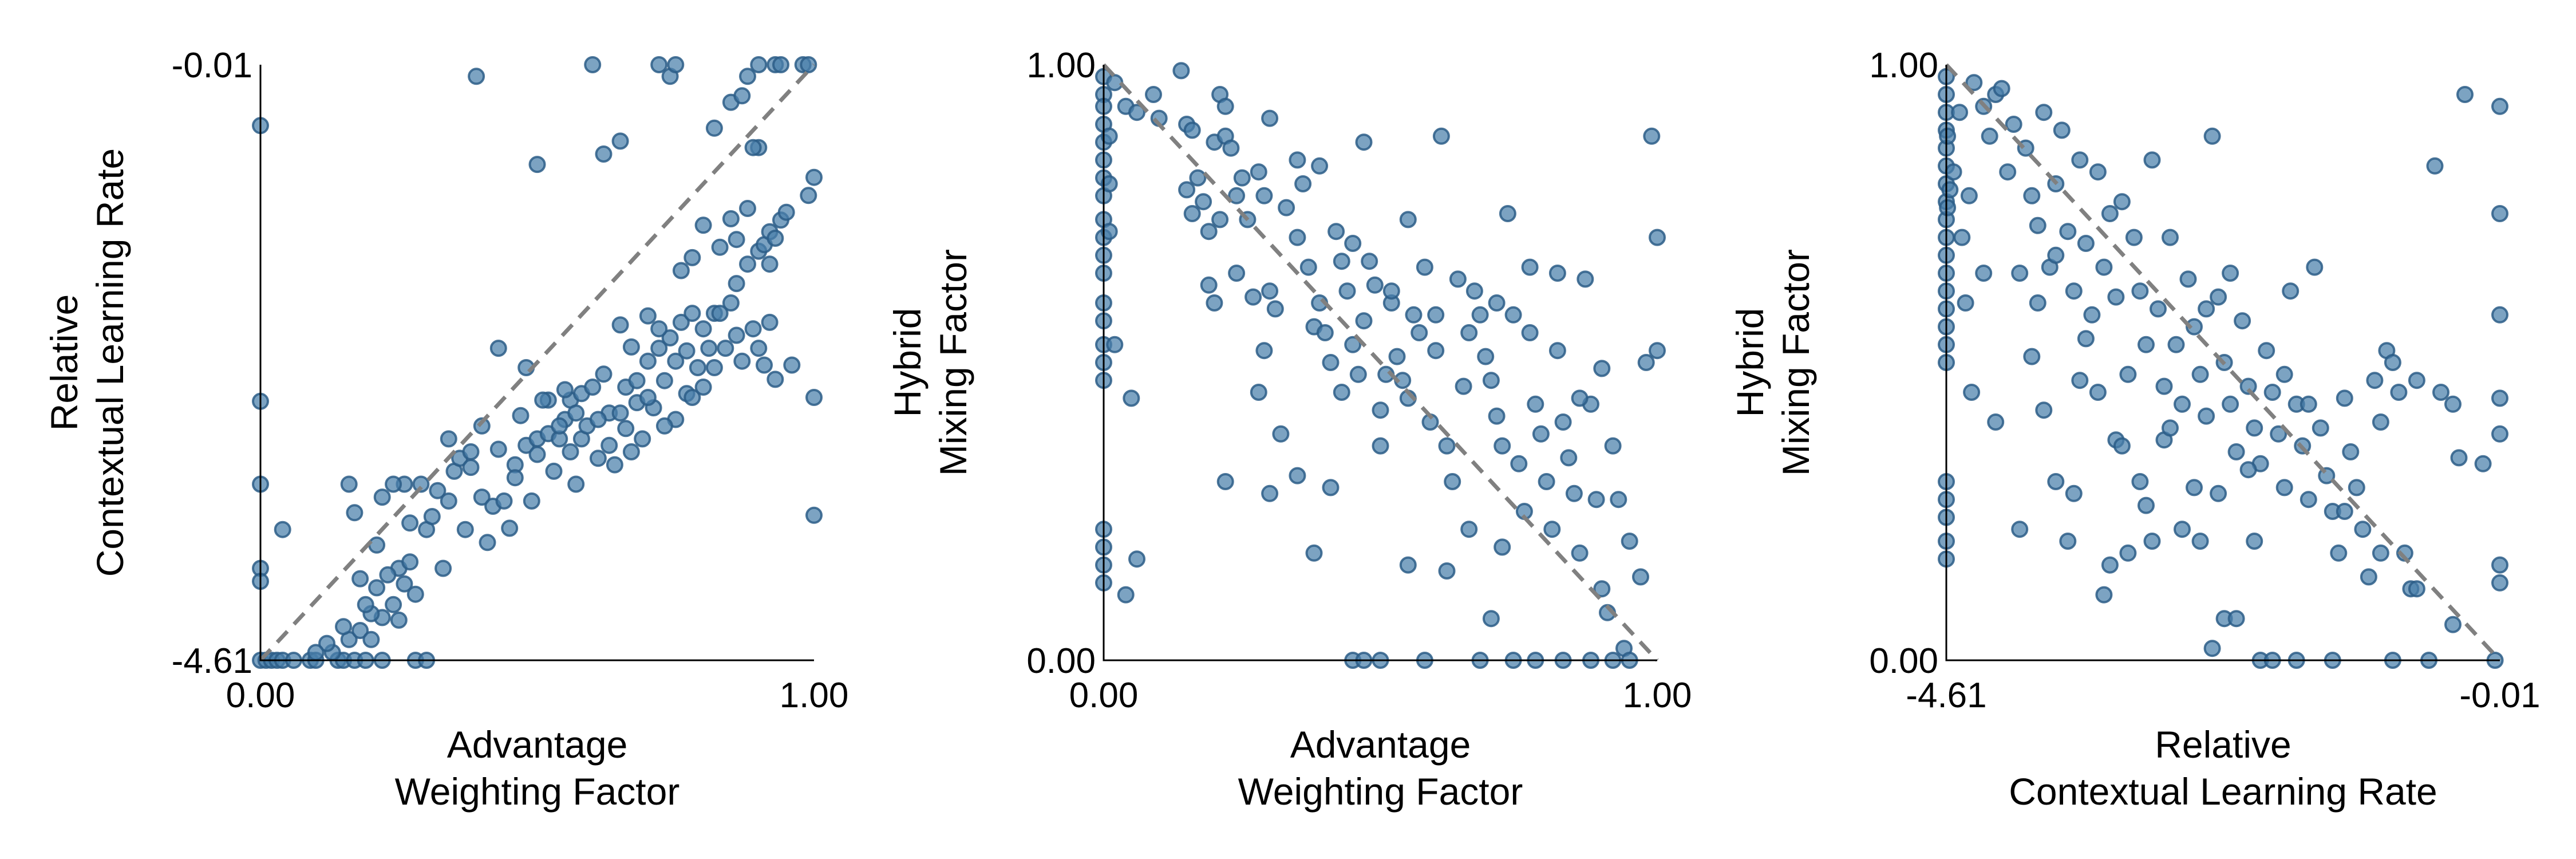  What do you see at coordinates (2499, 695) in the screenshot?
I see `panel-3-x-tick-max: -0.01` at bounding box center [2499, 695].